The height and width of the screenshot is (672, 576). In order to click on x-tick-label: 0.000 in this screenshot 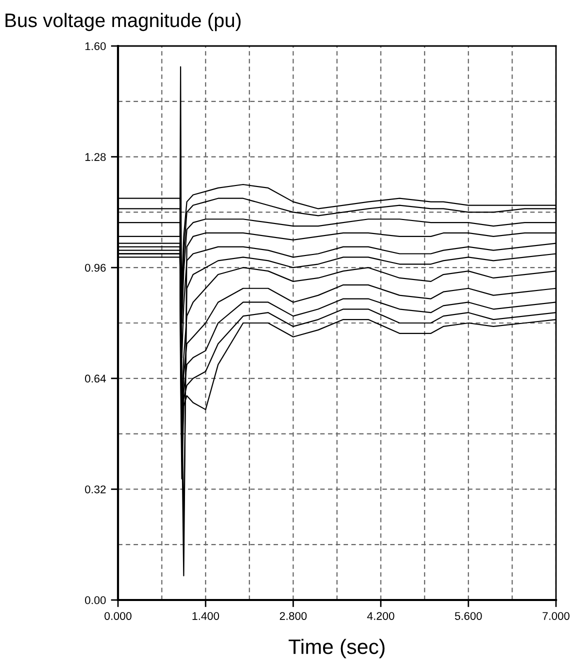, I will do `click(118, 616)`.